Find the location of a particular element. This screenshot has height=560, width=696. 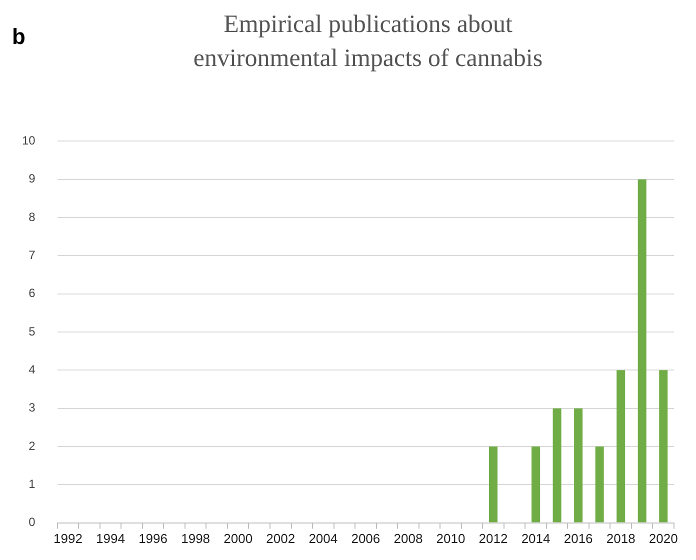

y-tick-label: 7 is located at coordinates (32, 255).